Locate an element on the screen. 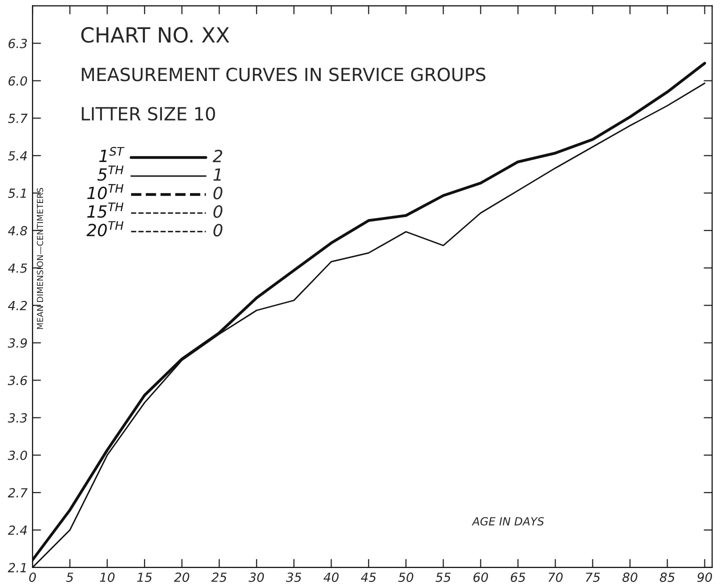  x-tick-label: 65 is located at coordinates (518, 577).